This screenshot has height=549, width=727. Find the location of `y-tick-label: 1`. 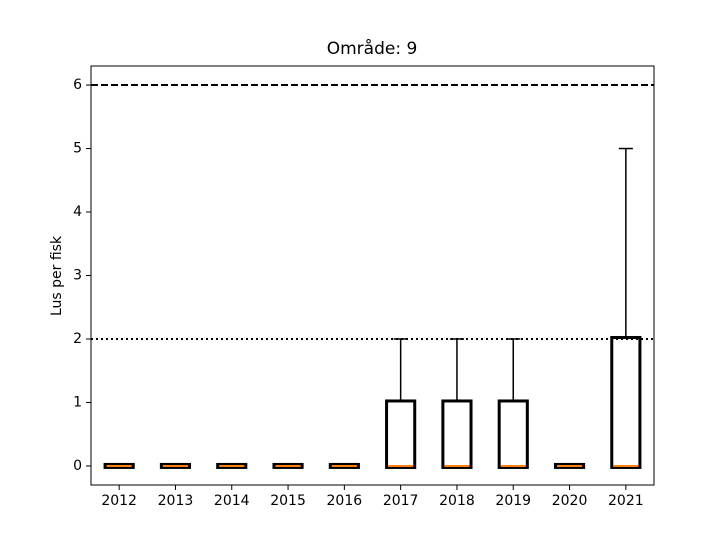

y-tick-label: 1 is located at coordinates (77, 402).